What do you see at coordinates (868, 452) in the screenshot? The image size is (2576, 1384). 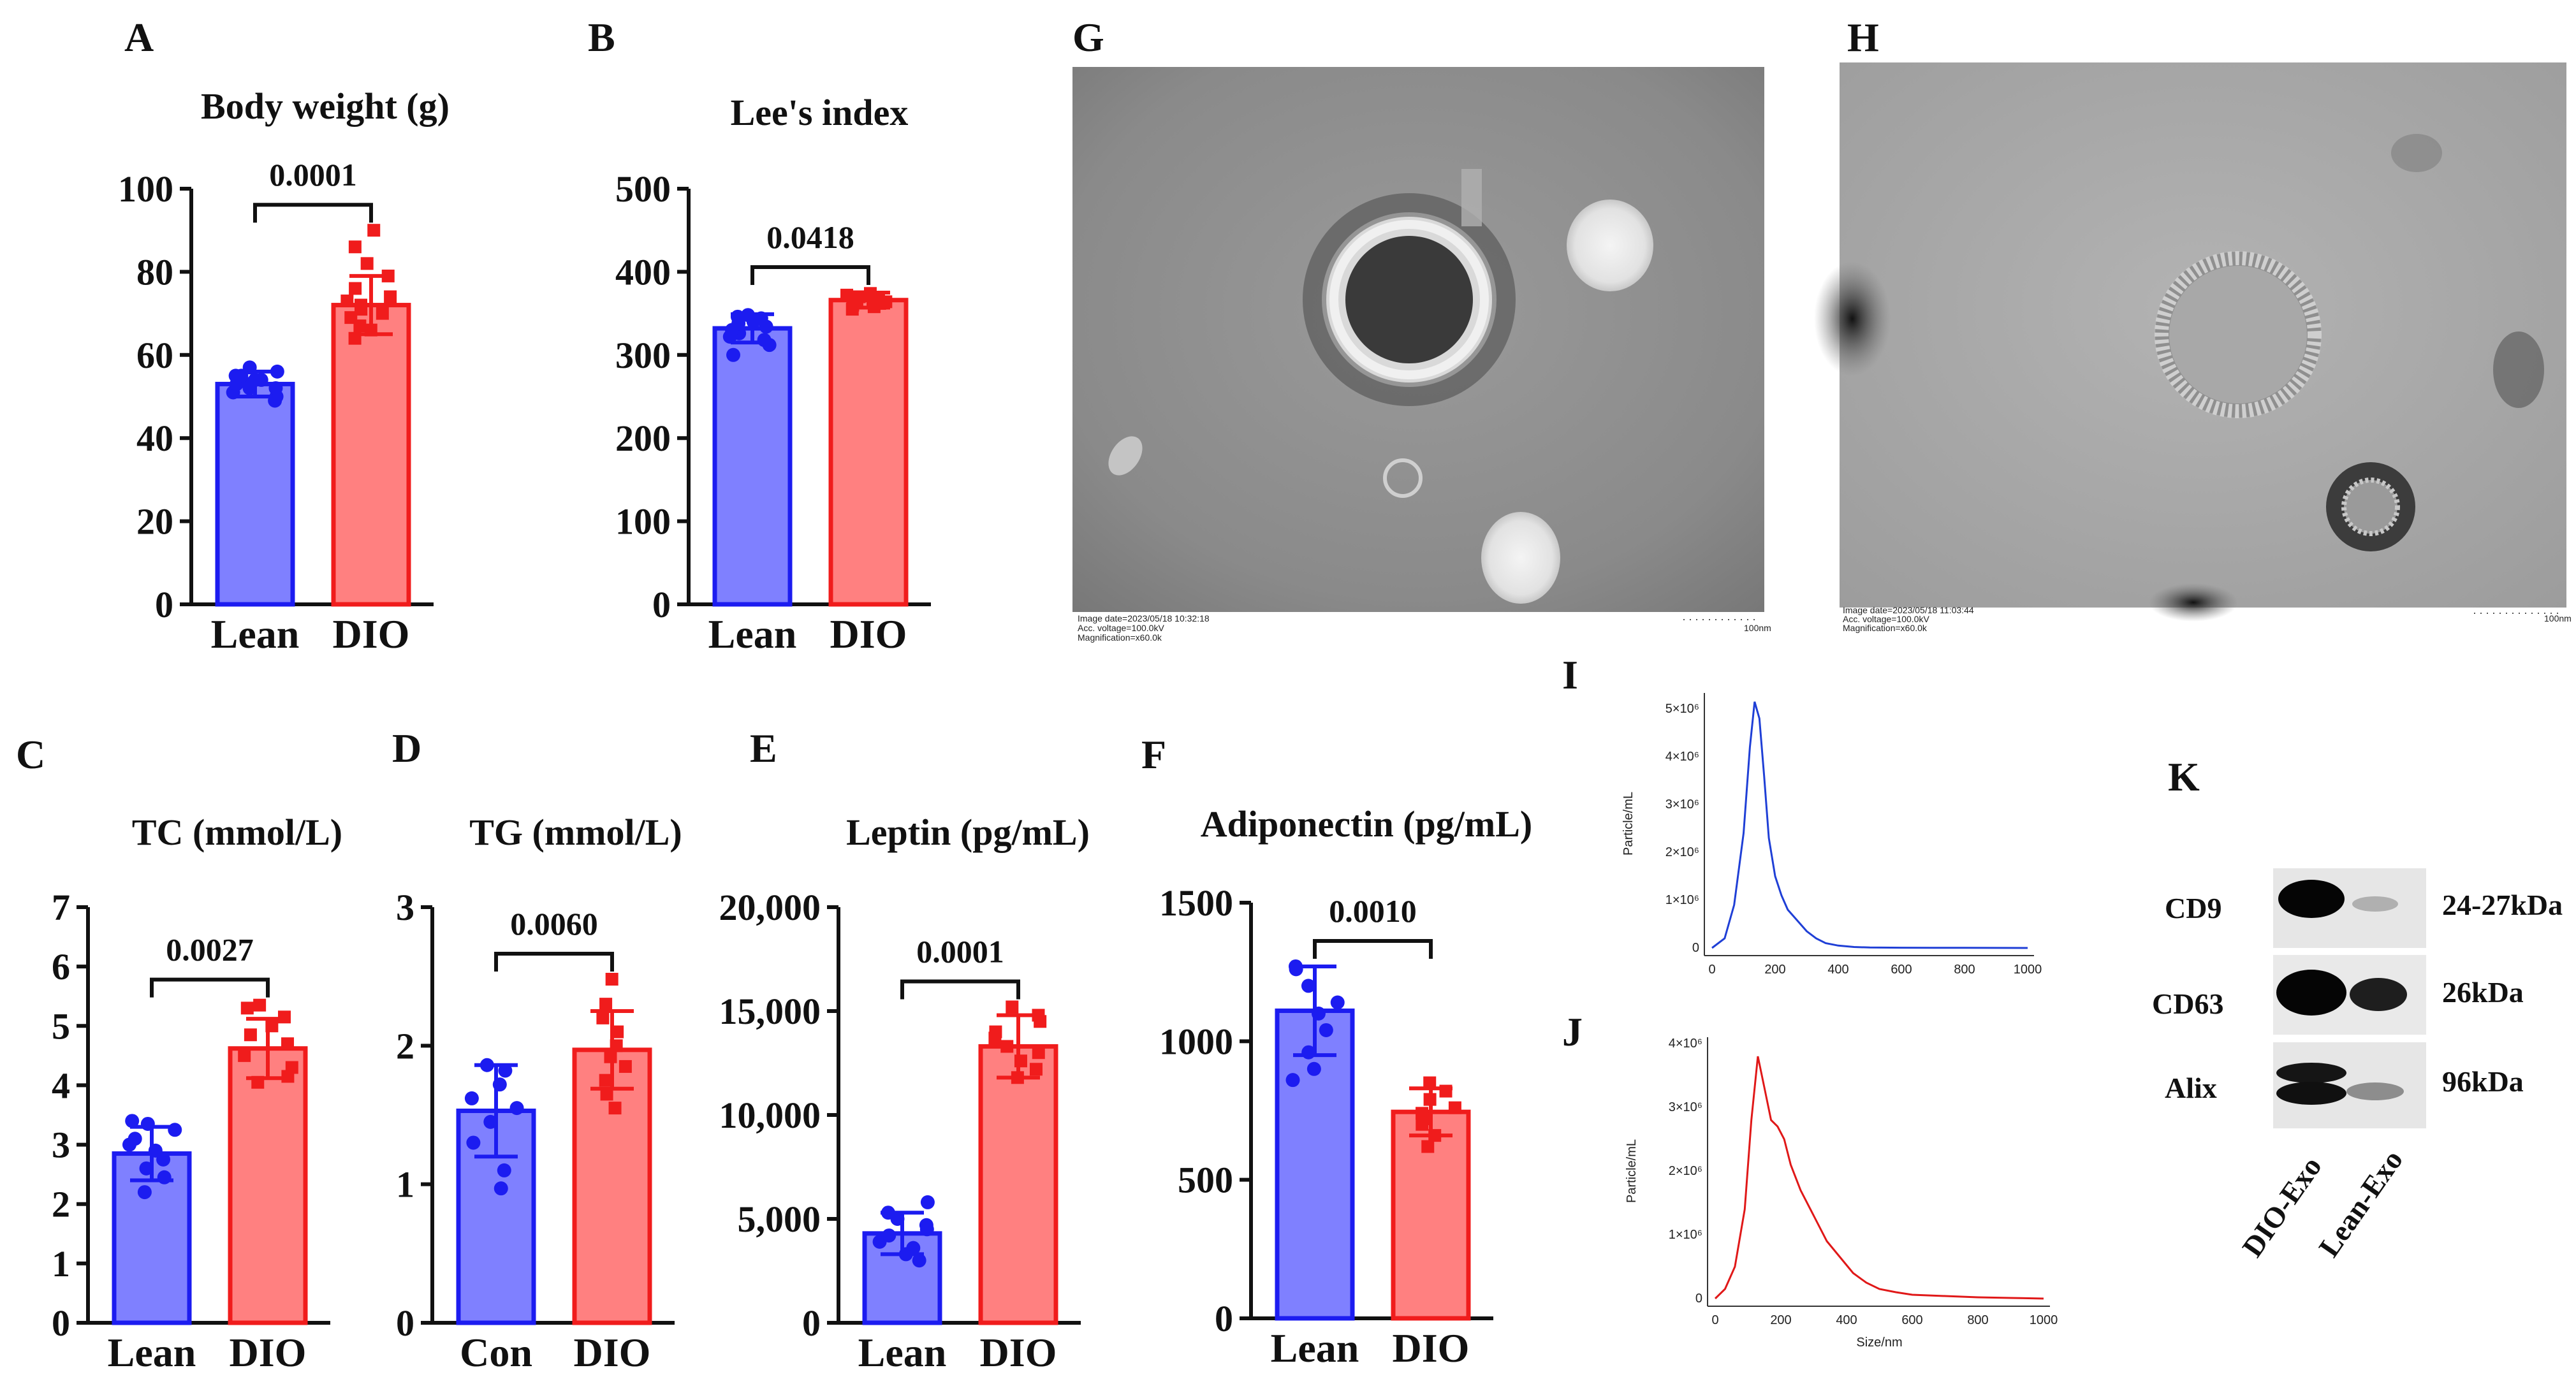 I see `bar-dio-B` at bounding box center [868, 452].